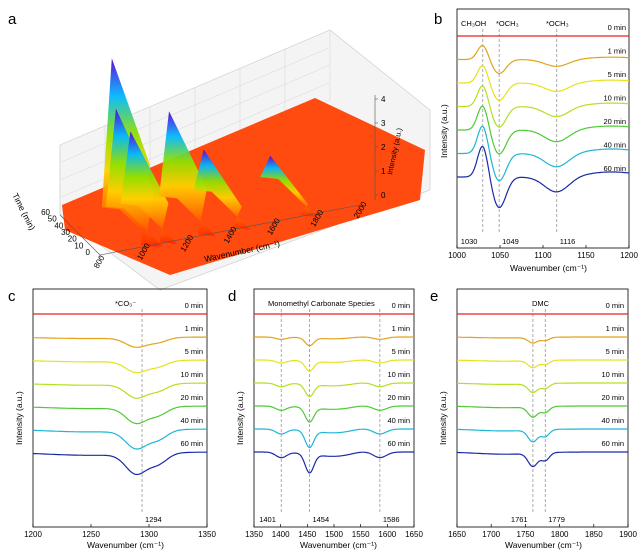  I want to click on x-tick-label: 1050, so click(500, 255).